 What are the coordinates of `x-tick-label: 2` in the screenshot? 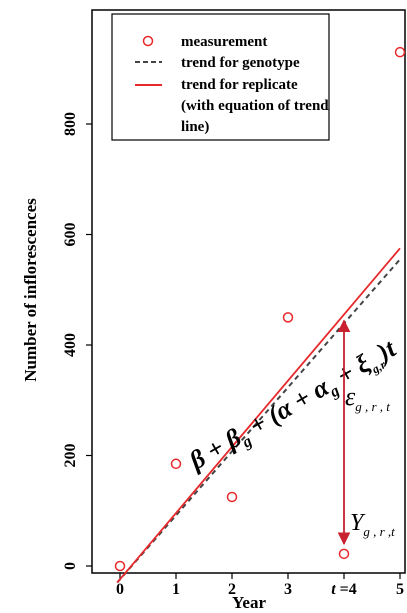 It's located at (232, 589).